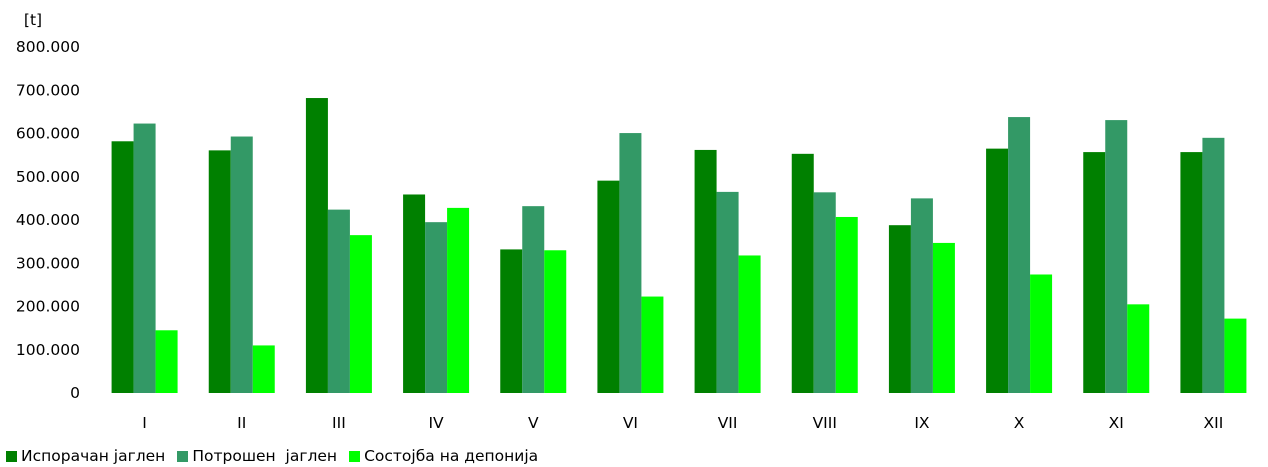  I want to click on y-axis-tick-label: 400.000, so click(48, 220).